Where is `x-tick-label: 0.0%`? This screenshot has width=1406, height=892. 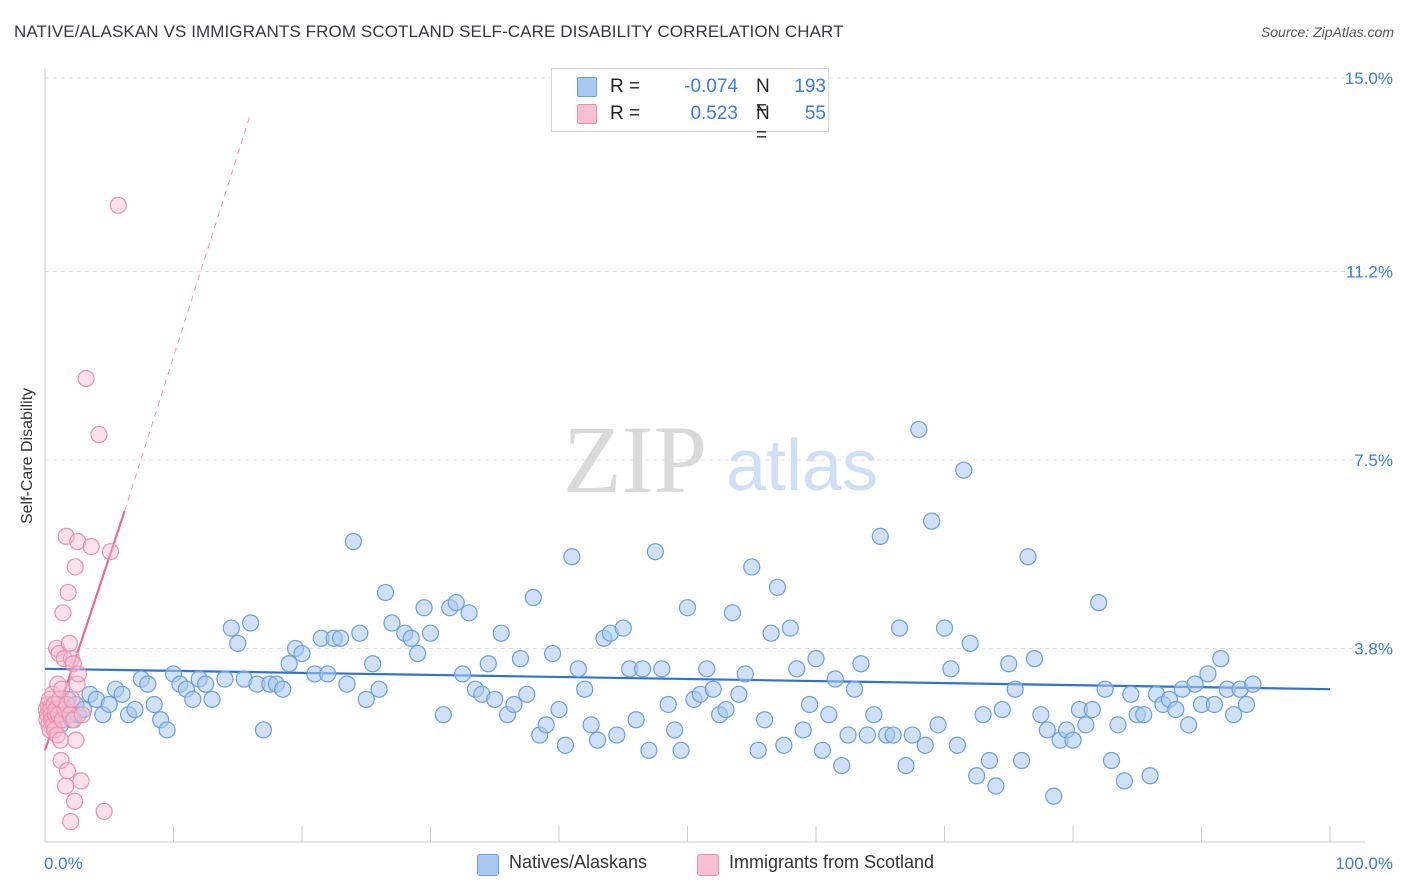
x-tick-label: 0.0% is located at coordinates (63, 863).